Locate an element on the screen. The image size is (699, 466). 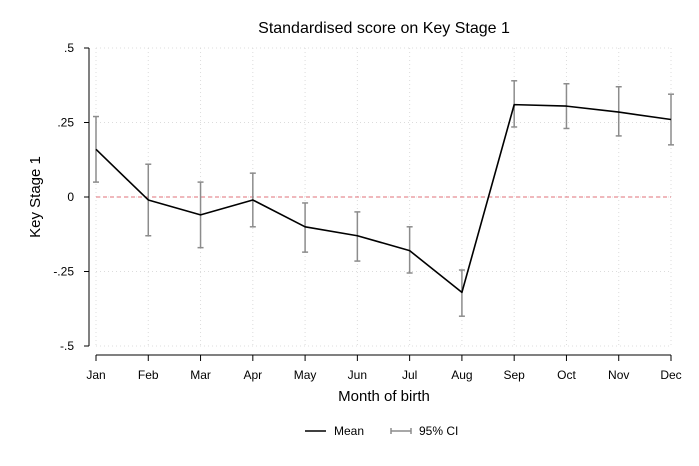
legend-entry-mean: Mean is located at coordinates (334, 431).